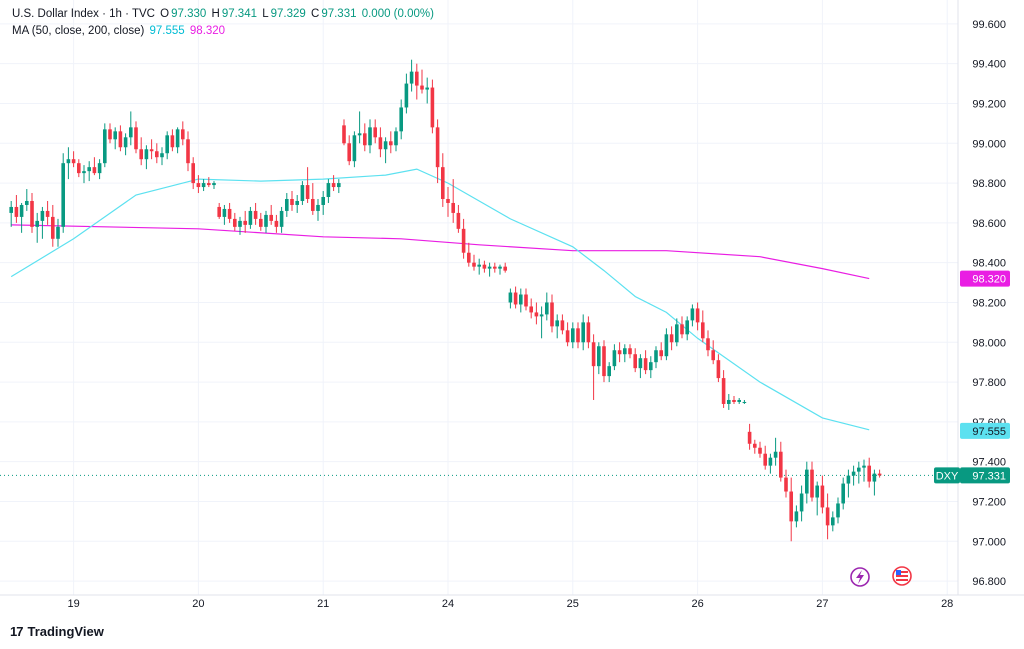 The width and height of the screenshot is (1024, 649). Describe the element at coordinates (573, 604) in the screenshot. I see `x-tick-label: 25` at that location.